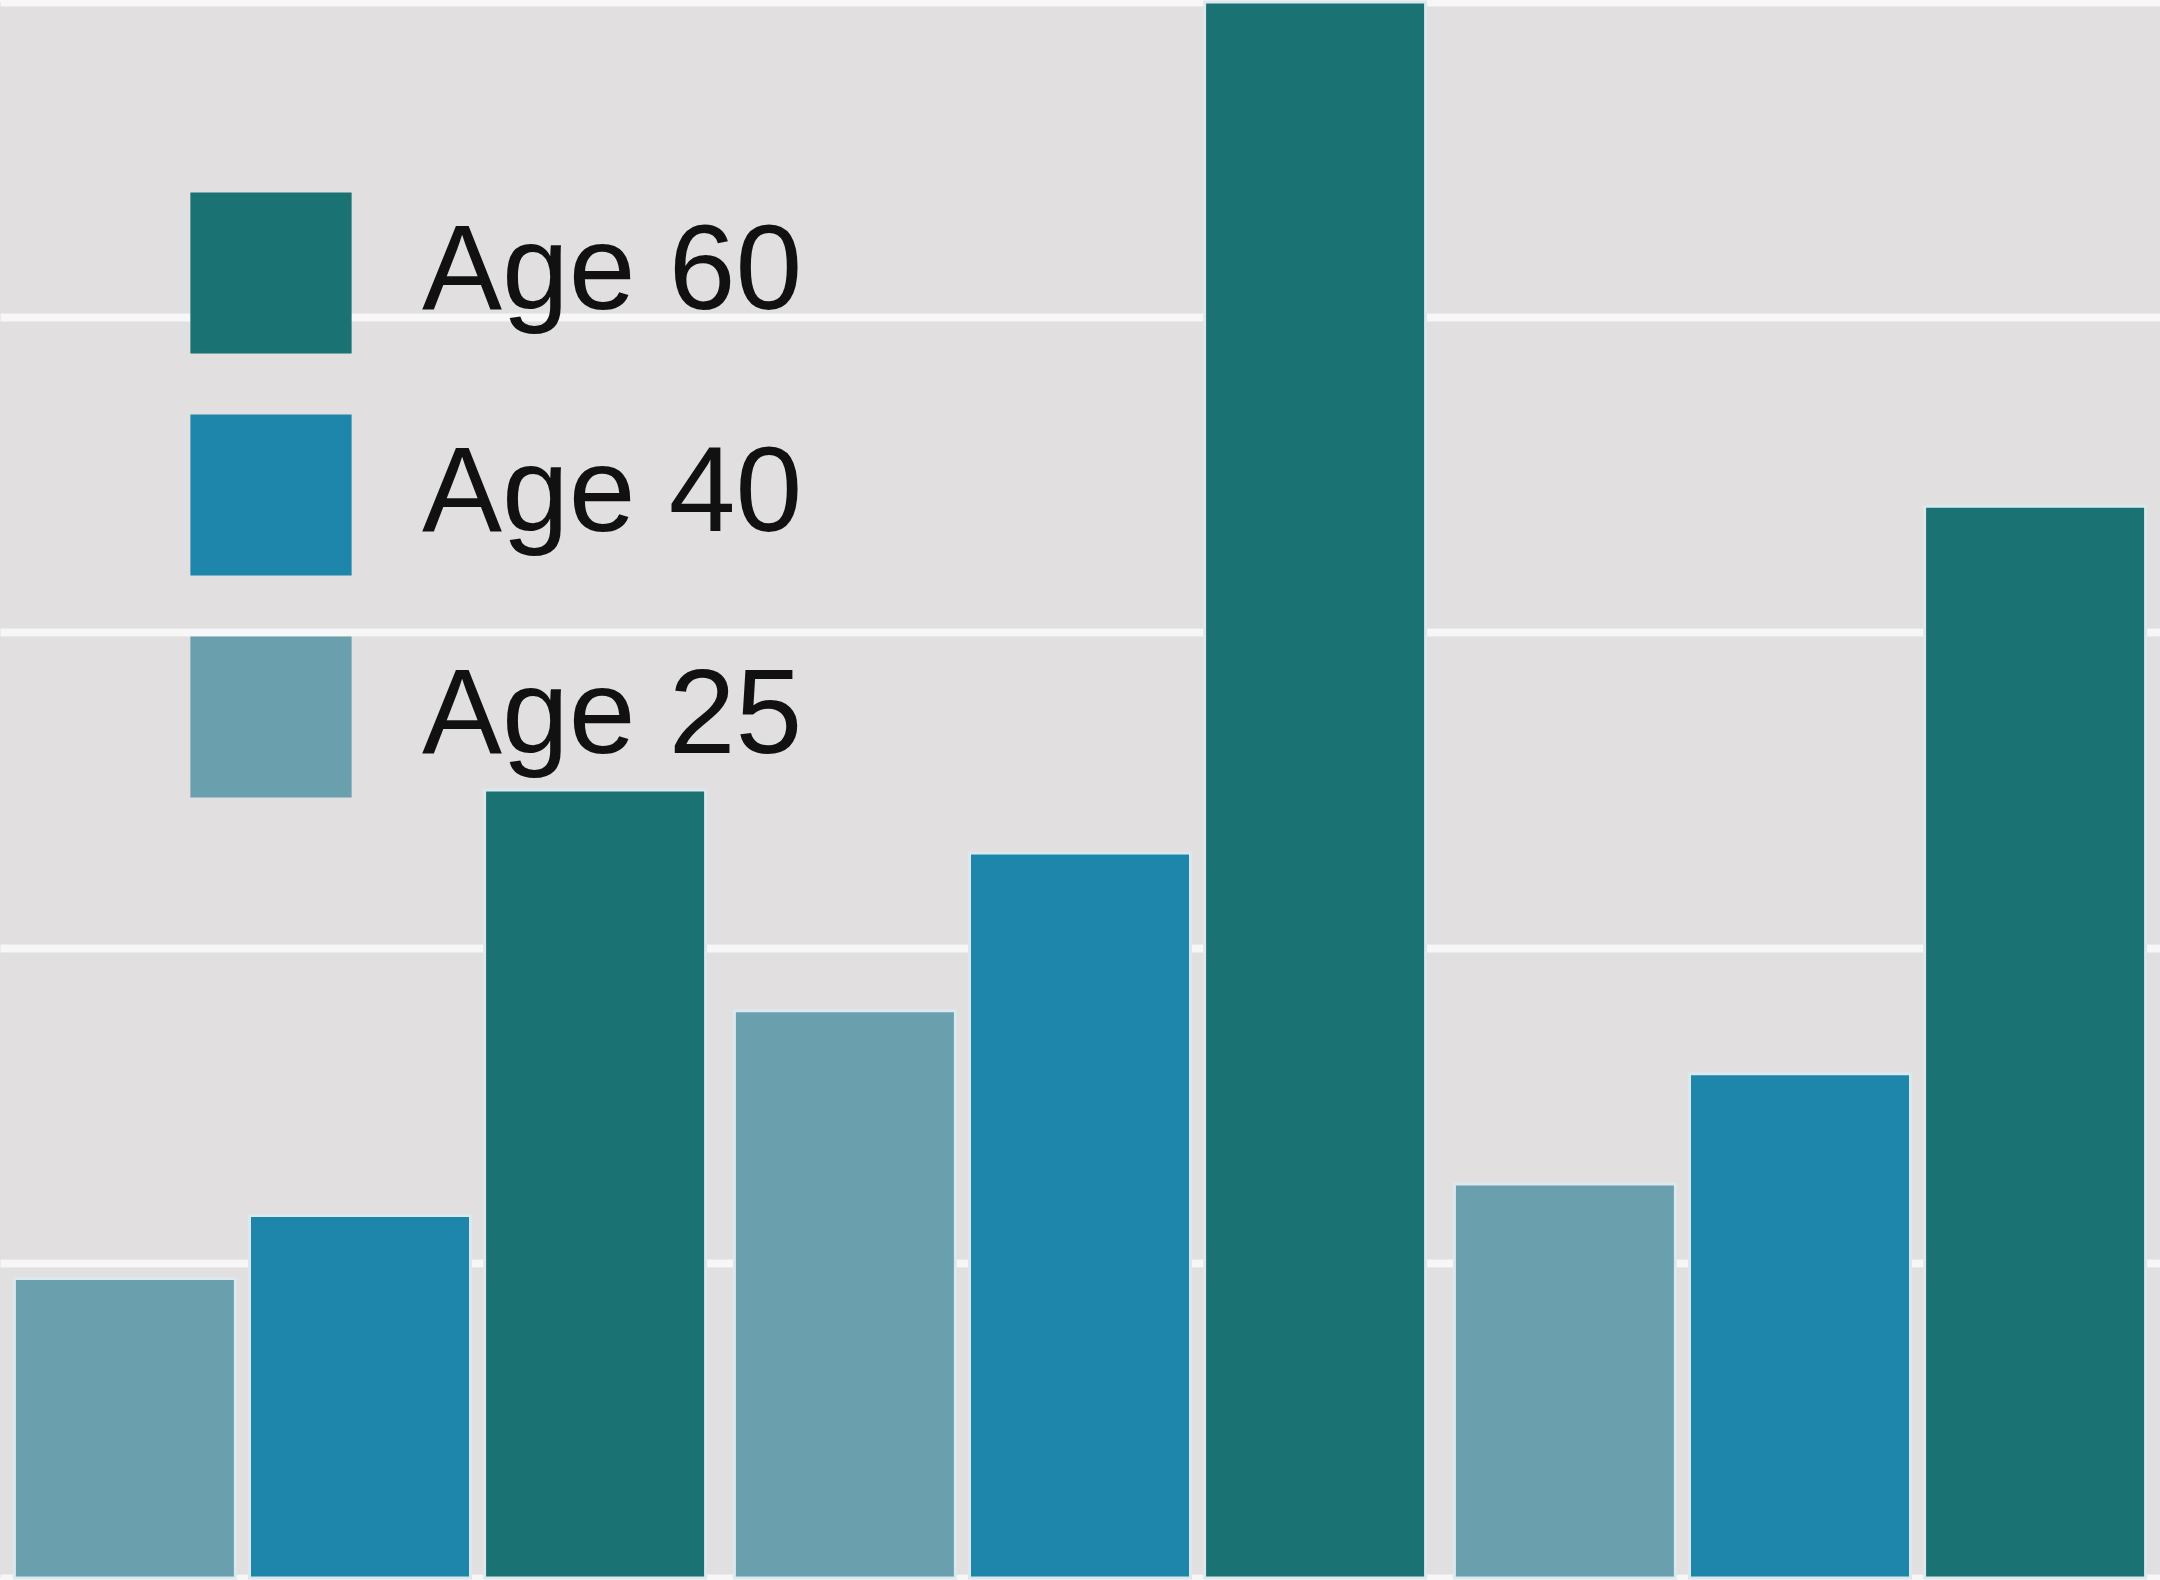 The image size is (2160, 1580). What do you see at coordinates (612, 489) in the screenshot?
I see `legend-label: Age 40` at bounding box center [612, 489].